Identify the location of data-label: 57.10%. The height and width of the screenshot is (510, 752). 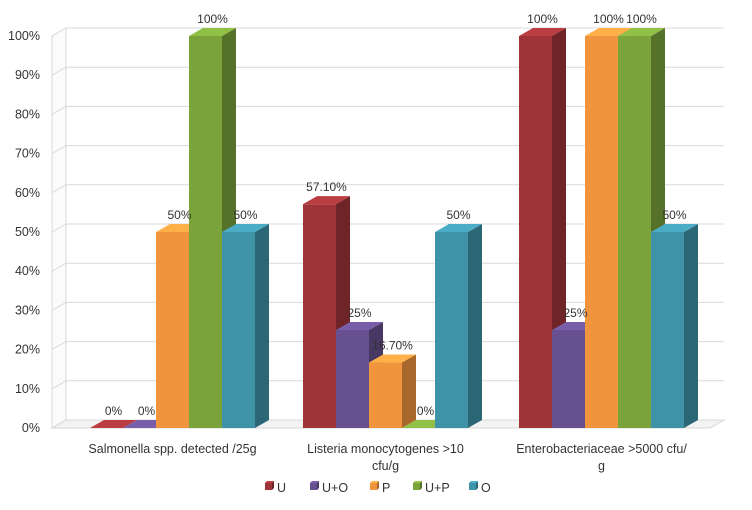
(326, 187).